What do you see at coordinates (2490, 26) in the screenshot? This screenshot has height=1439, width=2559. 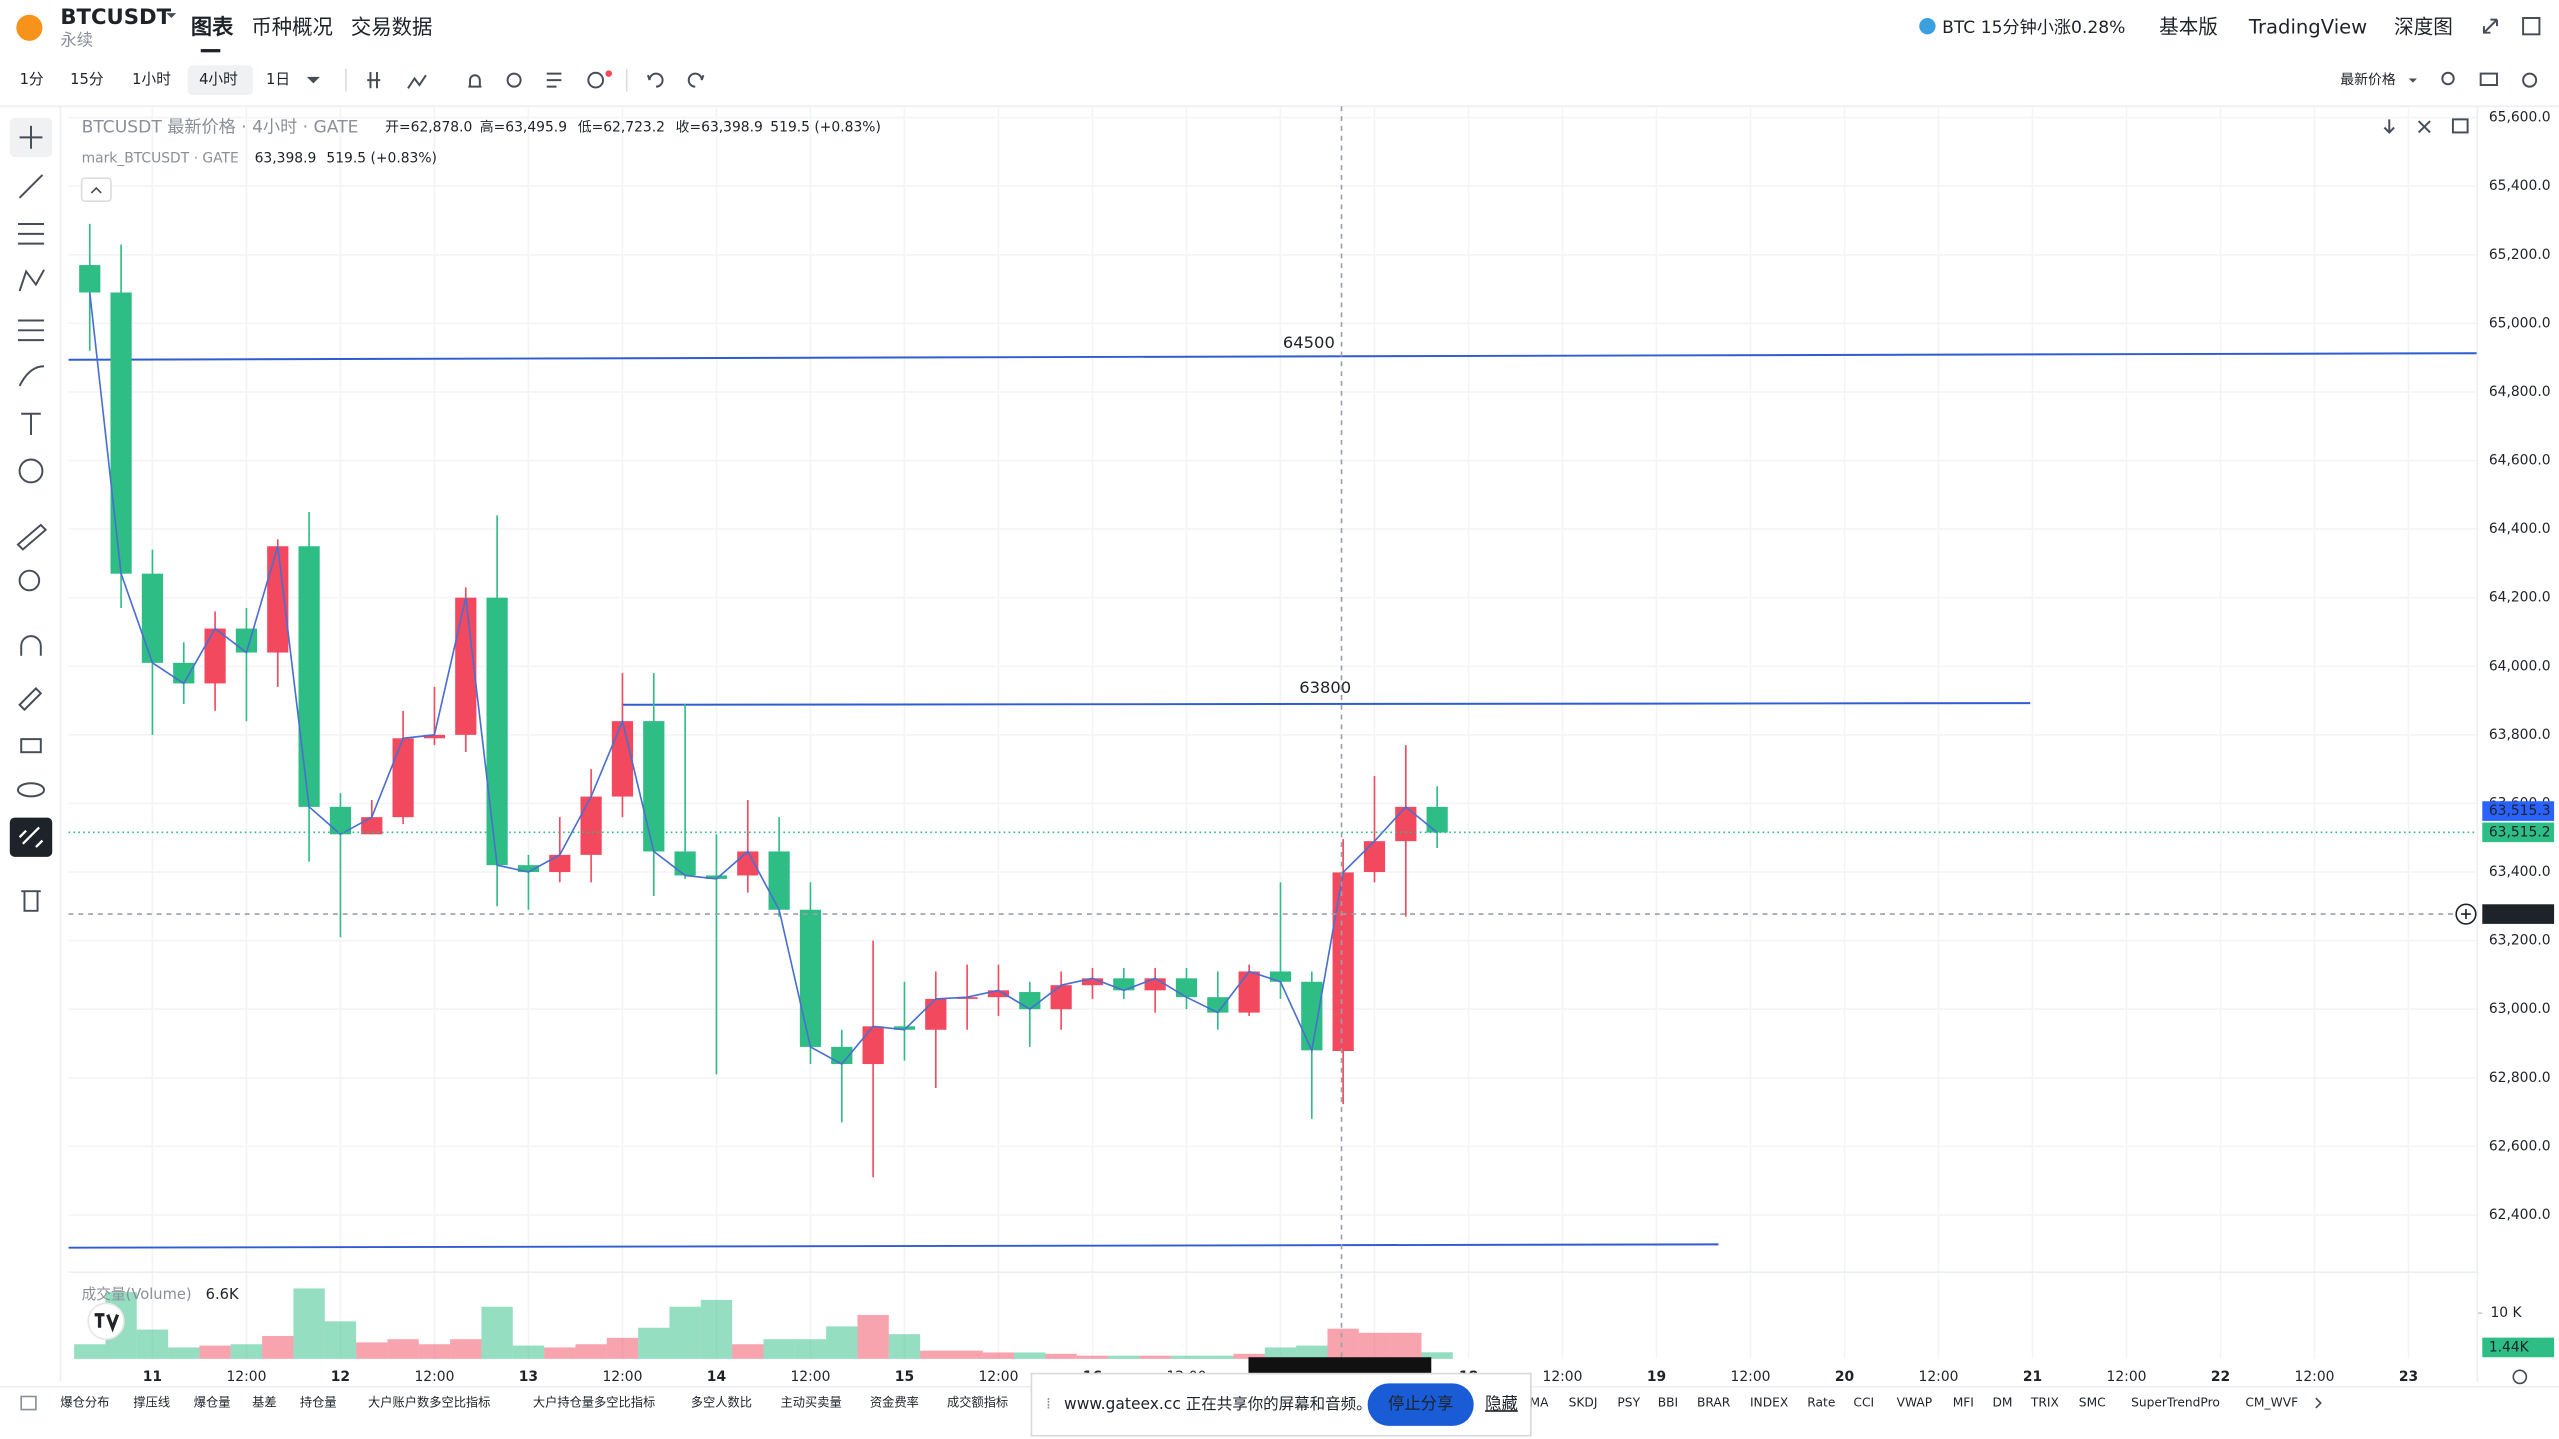 I see `fullscreen-icon` at bounding box center [2490, 26].